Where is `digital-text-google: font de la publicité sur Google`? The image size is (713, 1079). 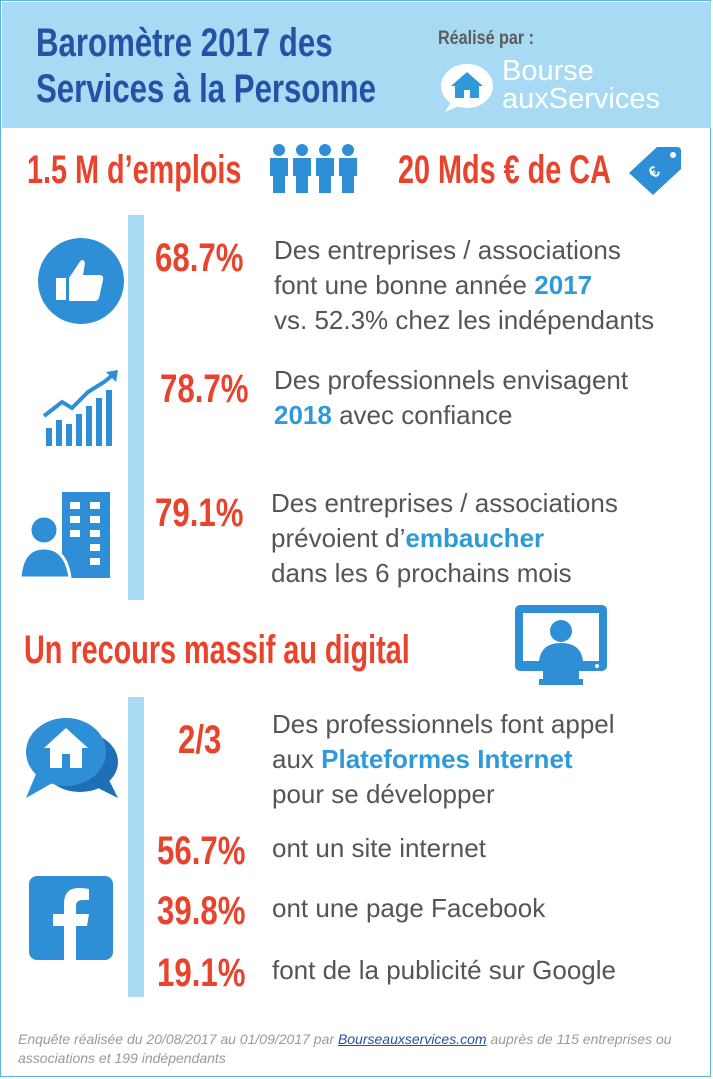
digital-text-google: font de la publicité sur Google is located at coordinates (444, 970).